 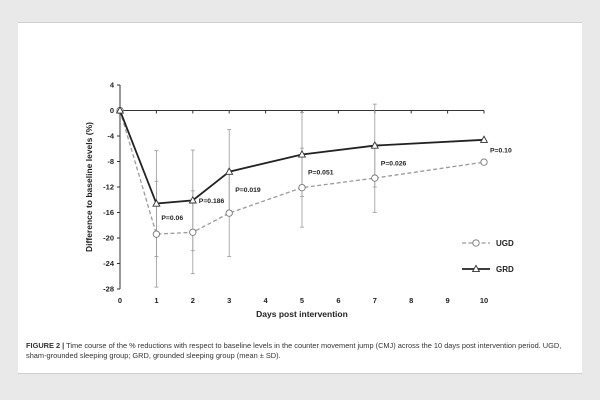 What do you see at coordinates (505, 269) in the screenshot?
I see `legend-label-grd: GRD` at bounding box center [505, 269].